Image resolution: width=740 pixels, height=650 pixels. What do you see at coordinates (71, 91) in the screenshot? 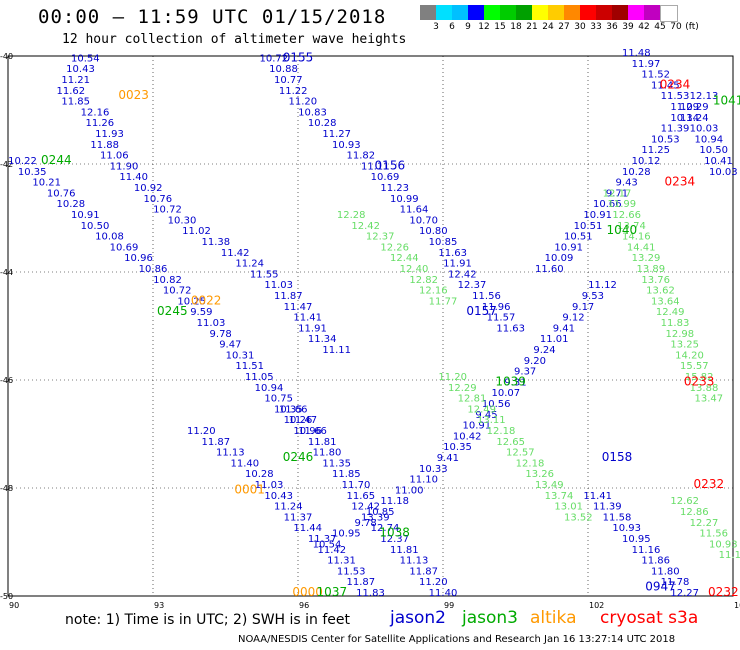
I see `wave-height-value: 11.62` at bounding box center [71, 91].